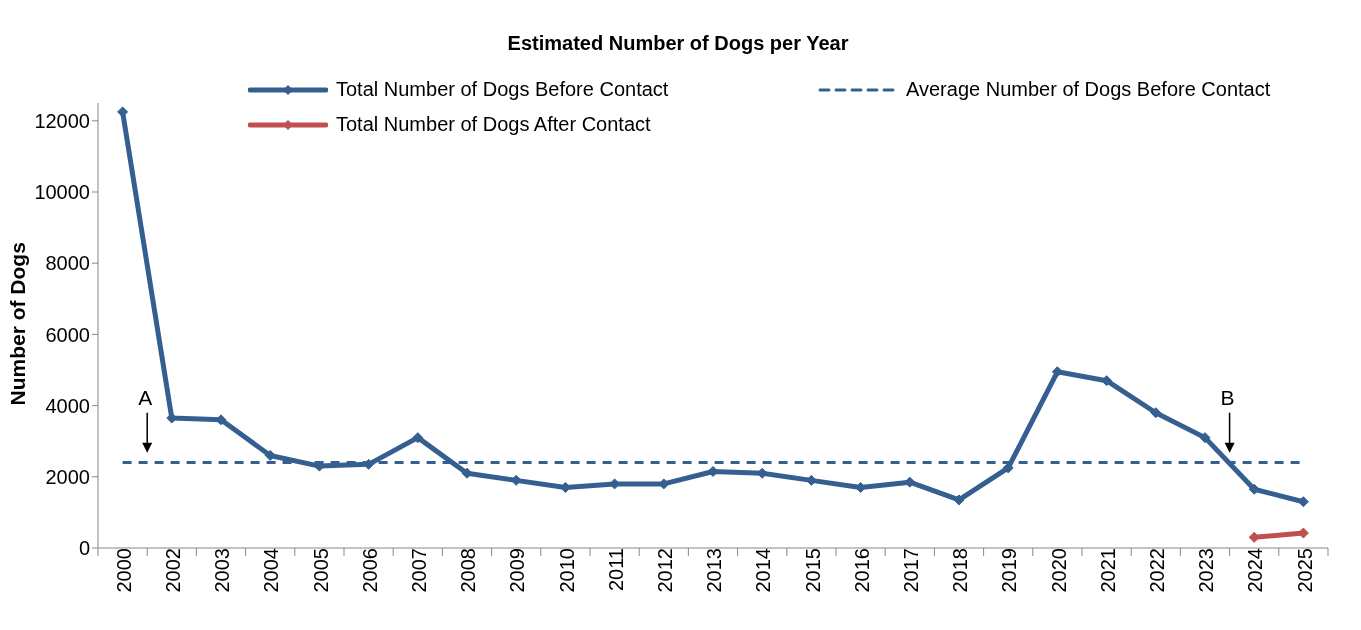  What do you see at coordinates (271, 570) in the screenshot?
I see `x-tick-label: 2004` at bounding box center [271, 570].